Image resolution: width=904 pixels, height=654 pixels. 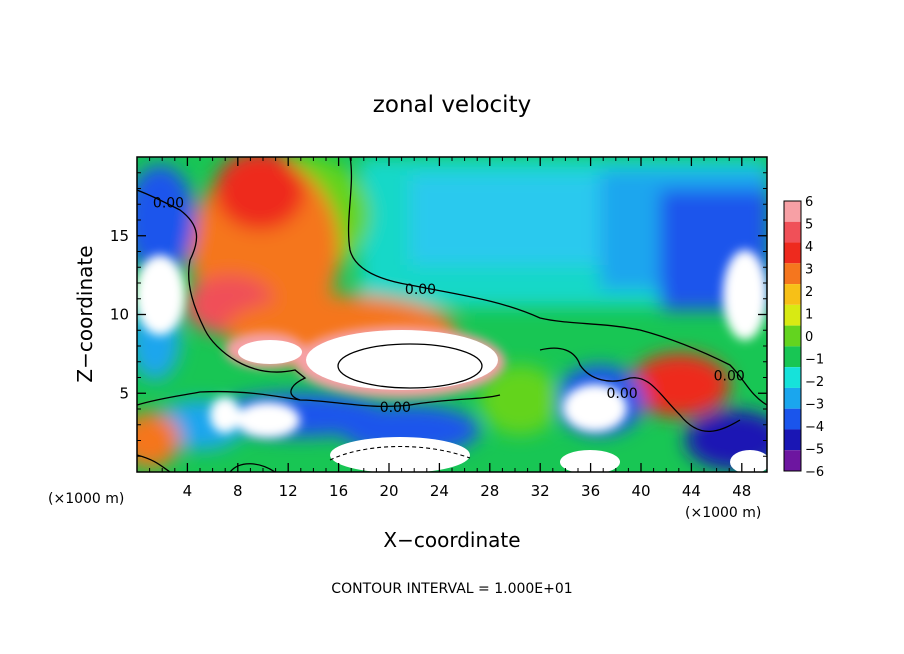 What do you see at coordinates (439, 491) in the screenshot?
I see `x-tick-label: 24` at bounding box center [439, 491].